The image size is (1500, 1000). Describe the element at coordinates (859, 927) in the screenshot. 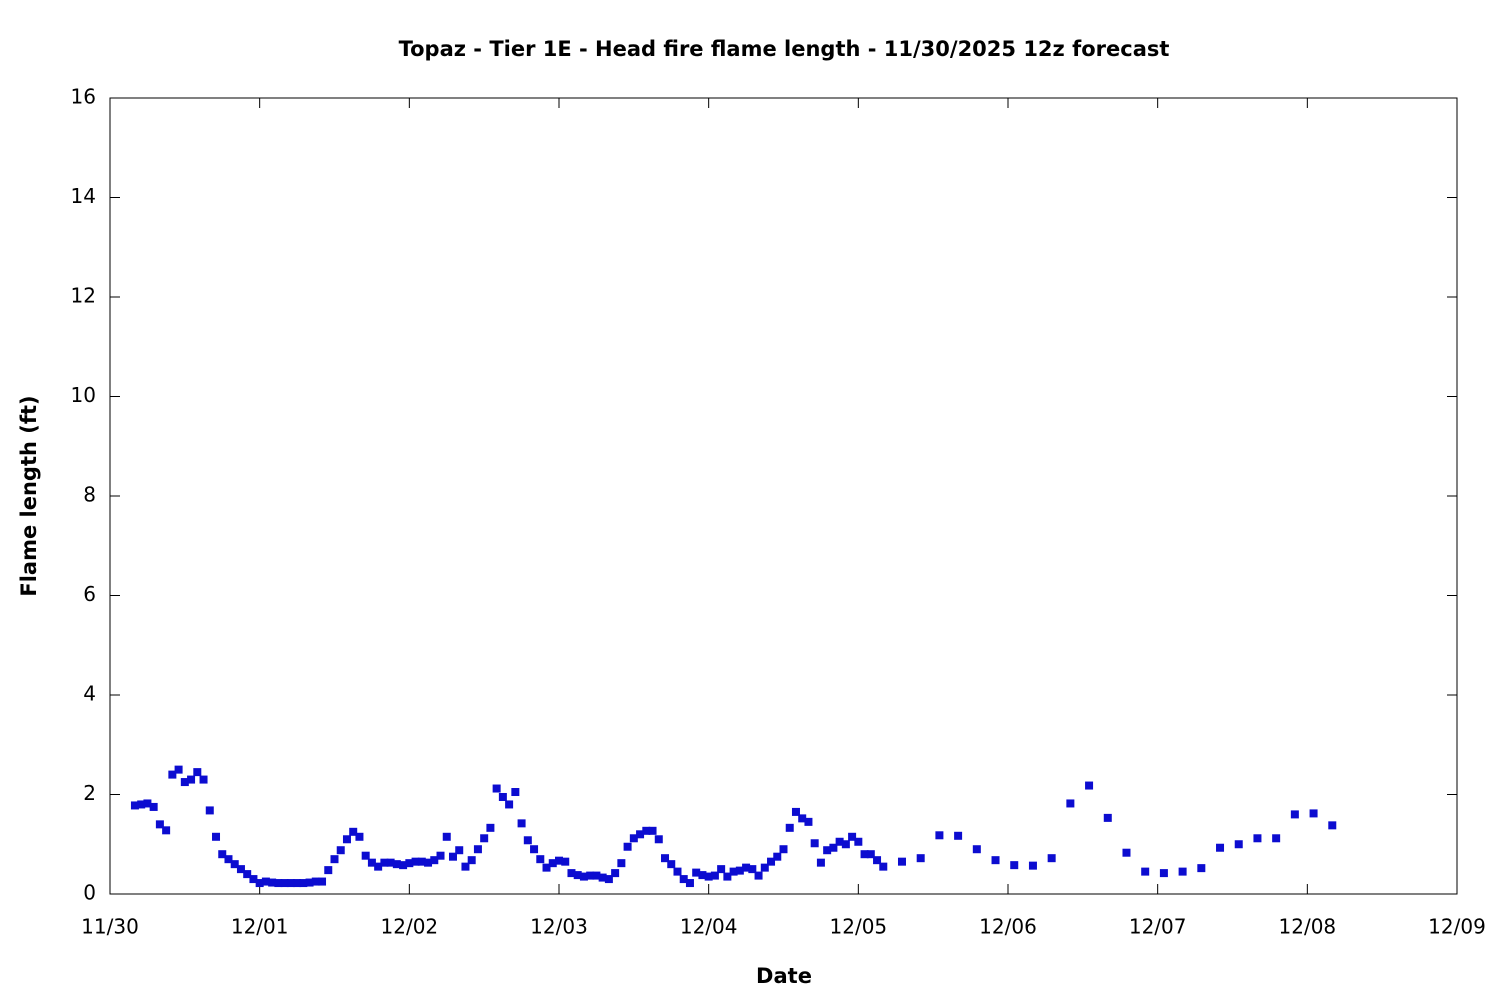

I see `x-tick-label: 12/05` at that location.